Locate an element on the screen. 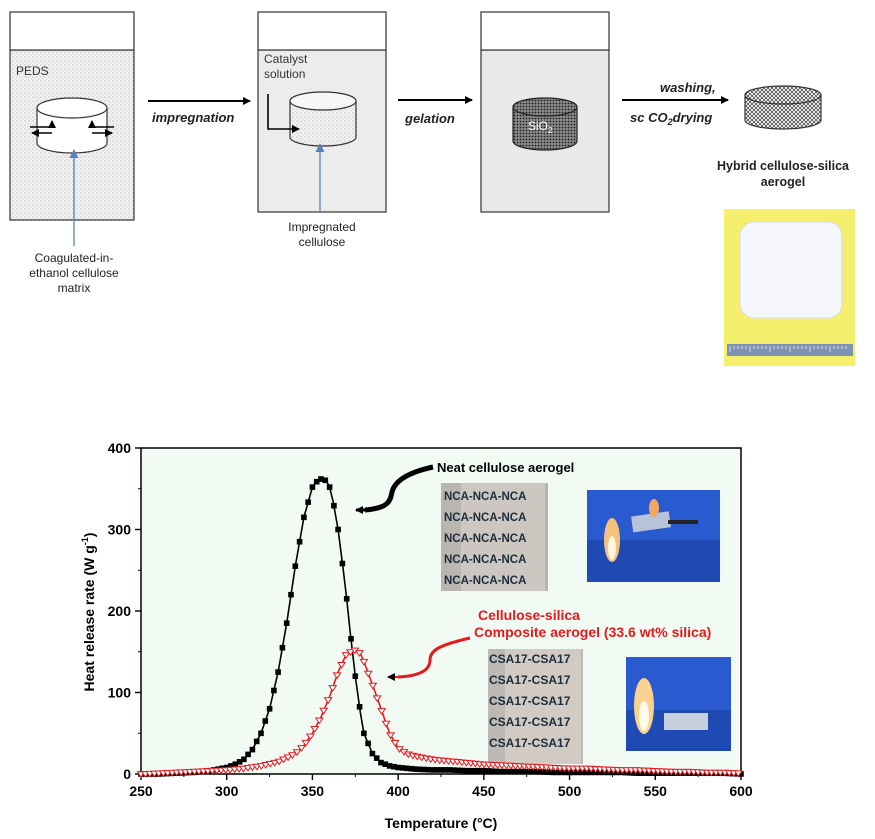 This screenshot has width=875, height=839. step2-caption-line2: cellulose is located at coordinates (322, 242).